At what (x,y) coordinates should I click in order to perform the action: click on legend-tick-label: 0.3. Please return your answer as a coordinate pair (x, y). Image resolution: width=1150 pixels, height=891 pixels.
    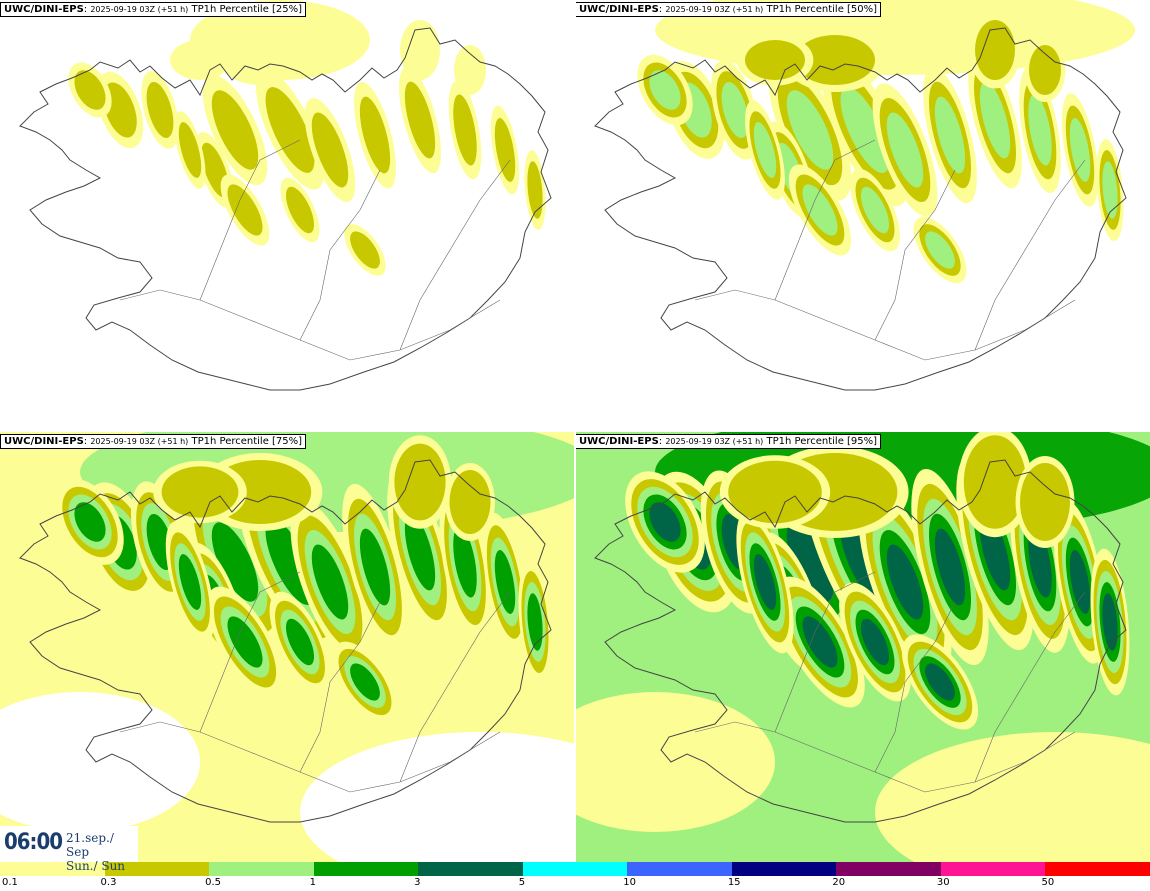
    Looking at the image, I should click on (108, 882).